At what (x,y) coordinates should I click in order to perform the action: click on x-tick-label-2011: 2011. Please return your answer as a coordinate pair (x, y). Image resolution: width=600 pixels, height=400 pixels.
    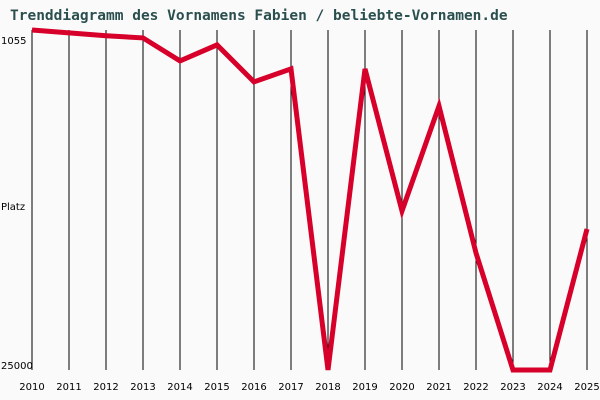
    Looking at the image, I should click on (69, 387).